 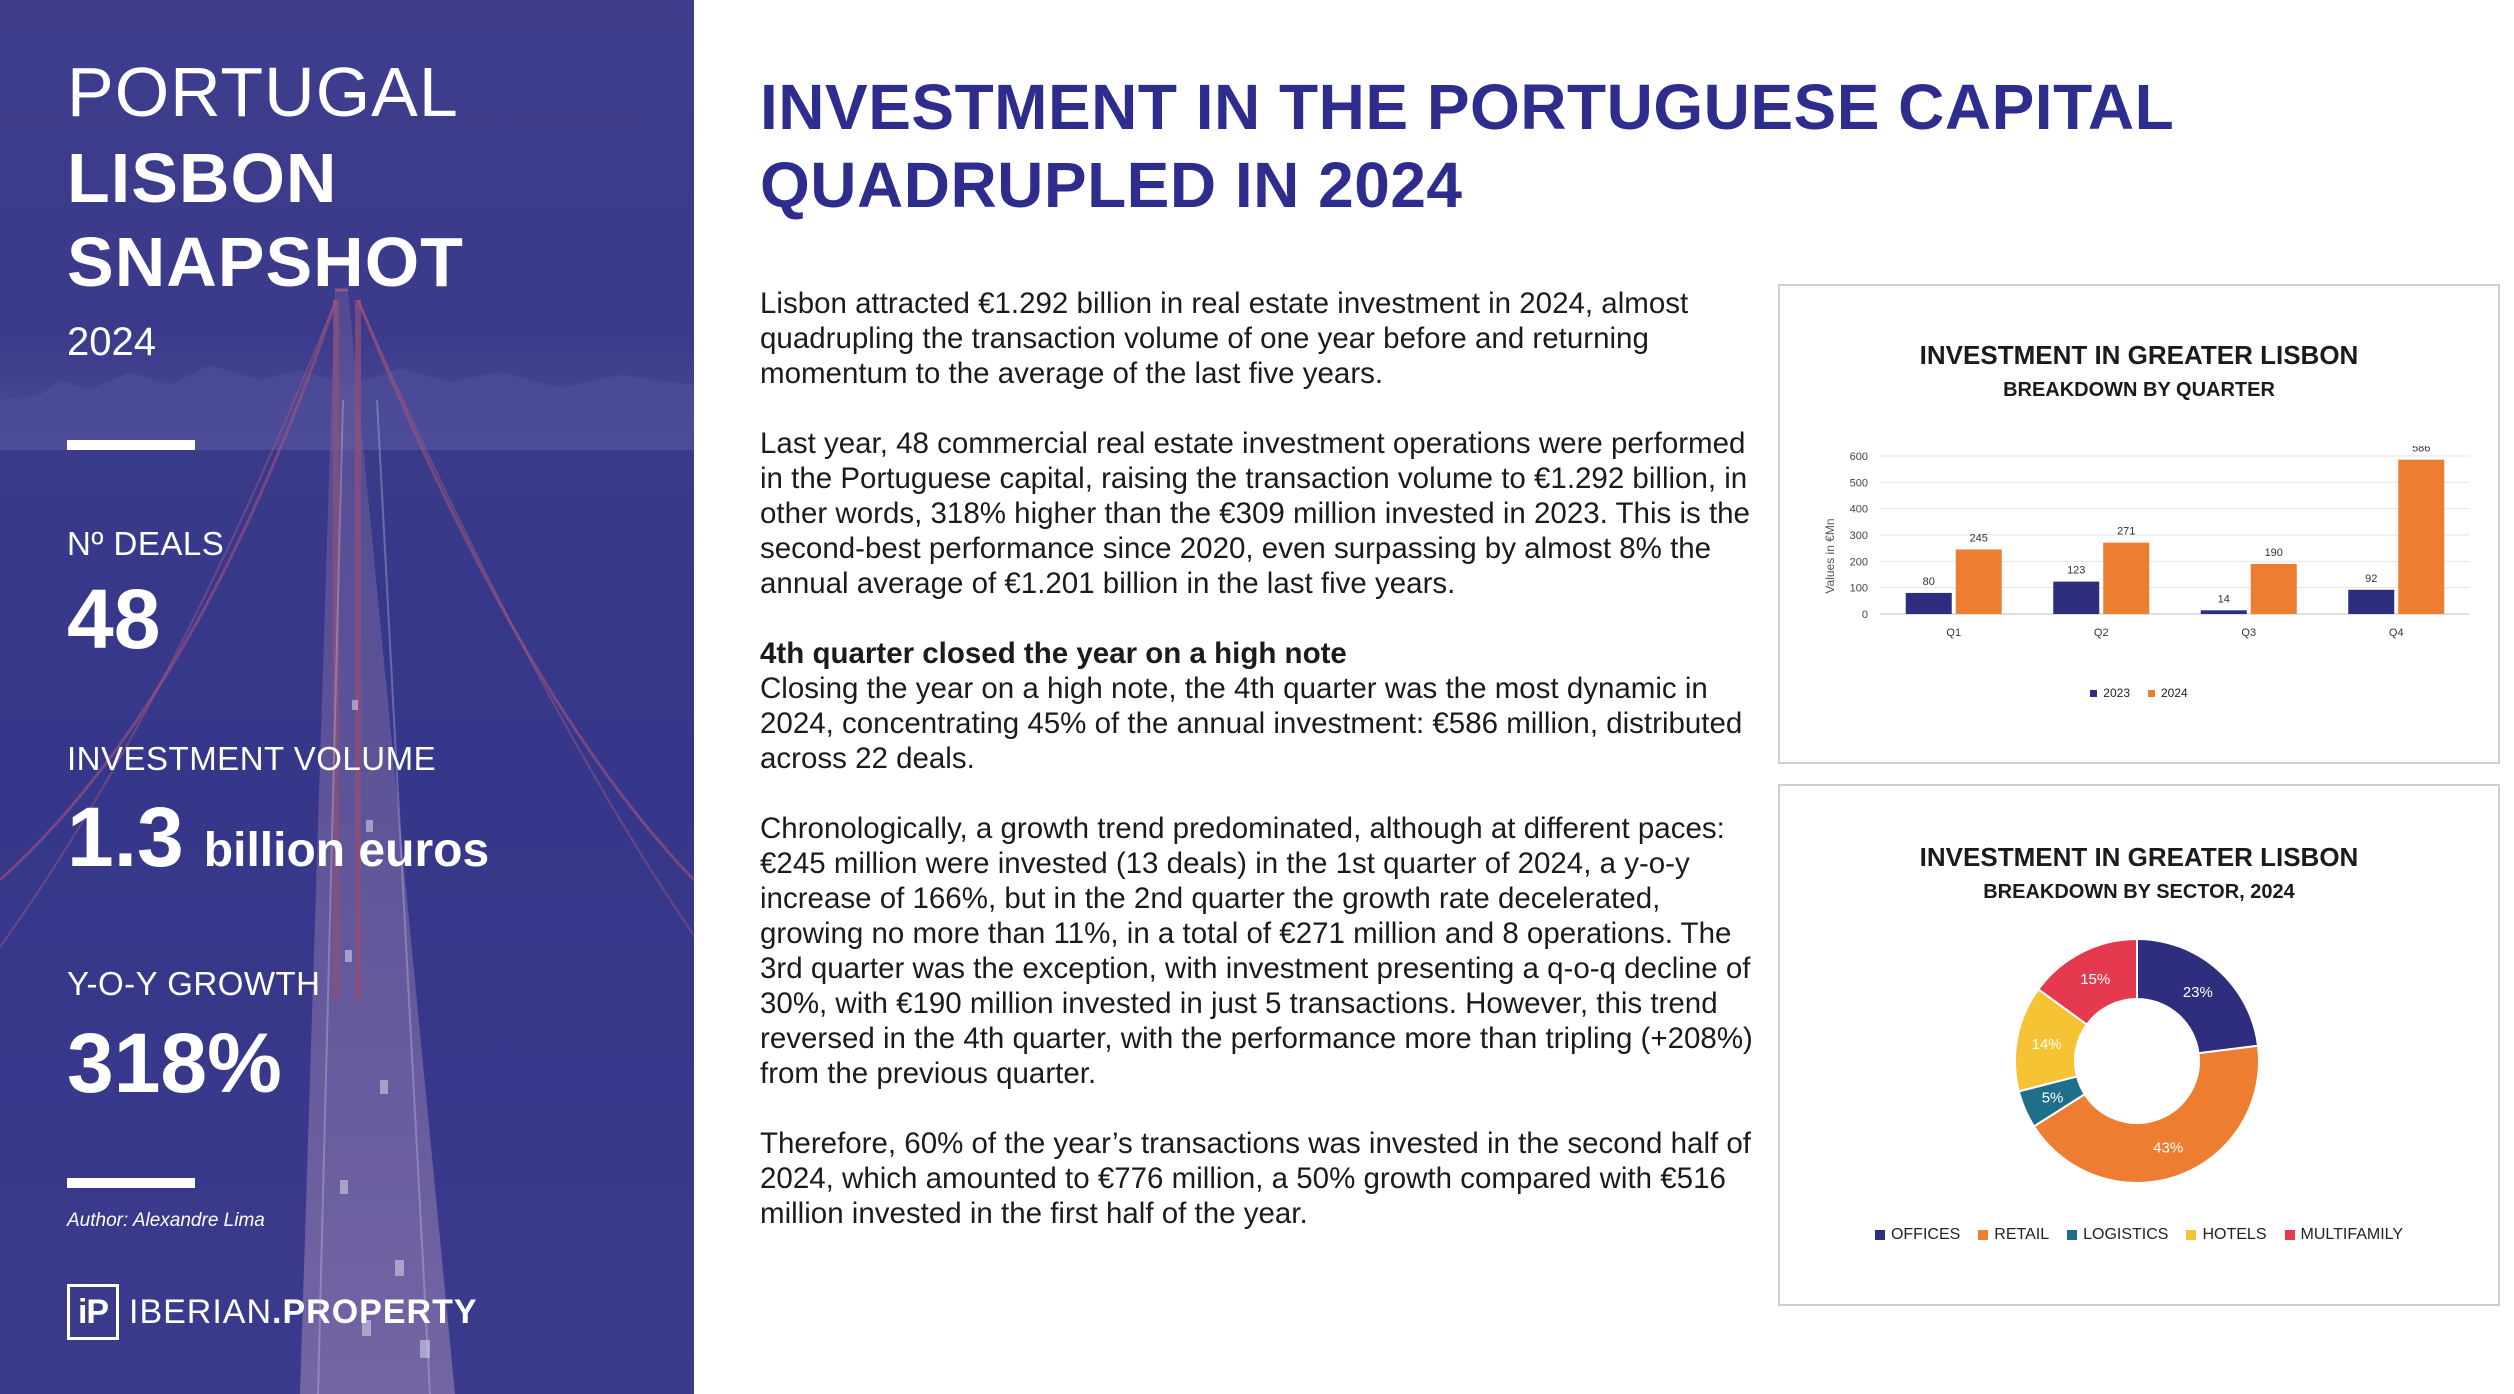 I want to click on y-axis-label: Values in €Mn, so click(x=1830, y=555).